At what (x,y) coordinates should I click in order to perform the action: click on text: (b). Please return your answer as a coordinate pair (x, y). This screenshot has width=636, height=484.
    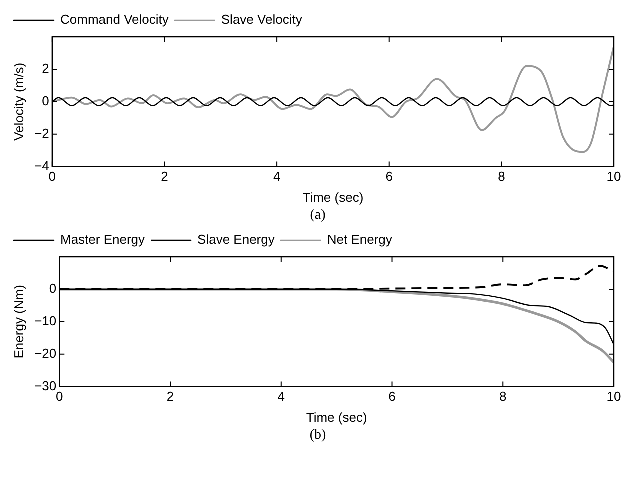
    Looking at the image, I should click on (318, 436).